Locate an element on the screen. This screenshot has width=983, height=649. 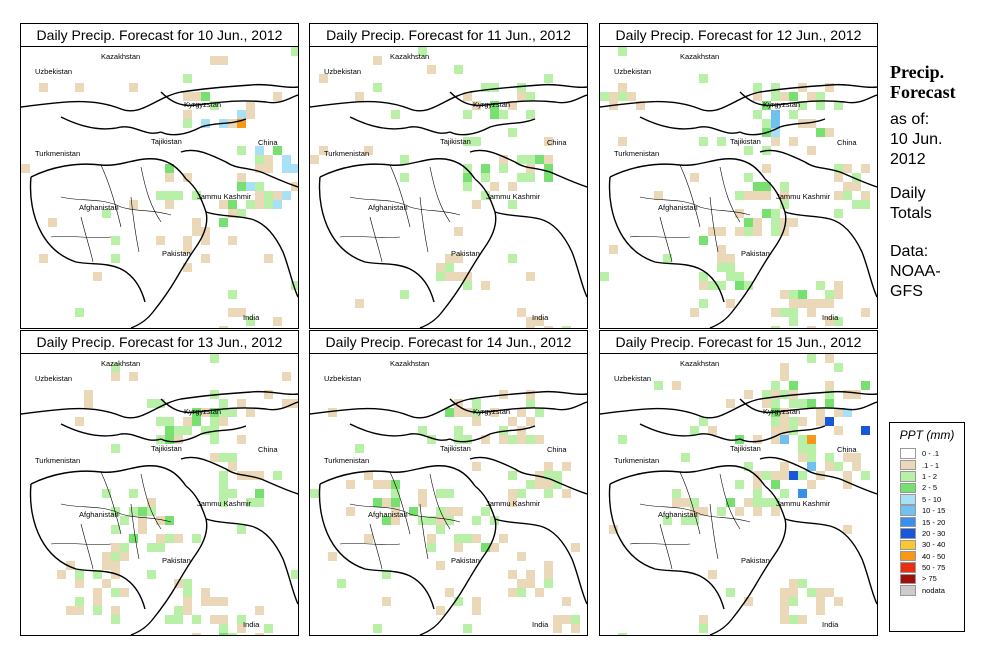
legend-row: 2 - 5 is located at coordinates (927, 488).